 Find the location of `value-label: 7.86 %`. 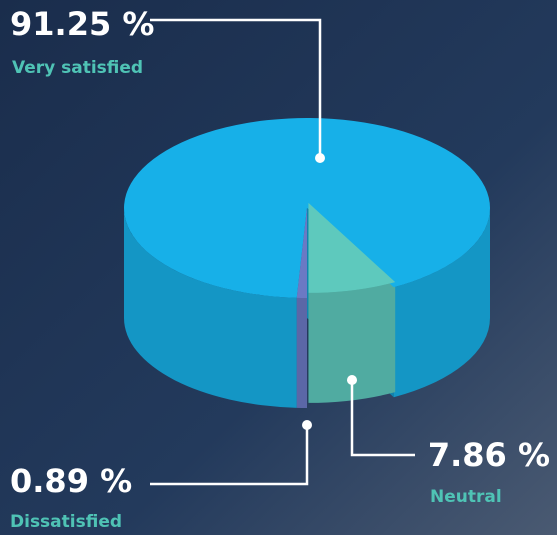

value-label: 7.86 % is located at coordinates (489, 455).